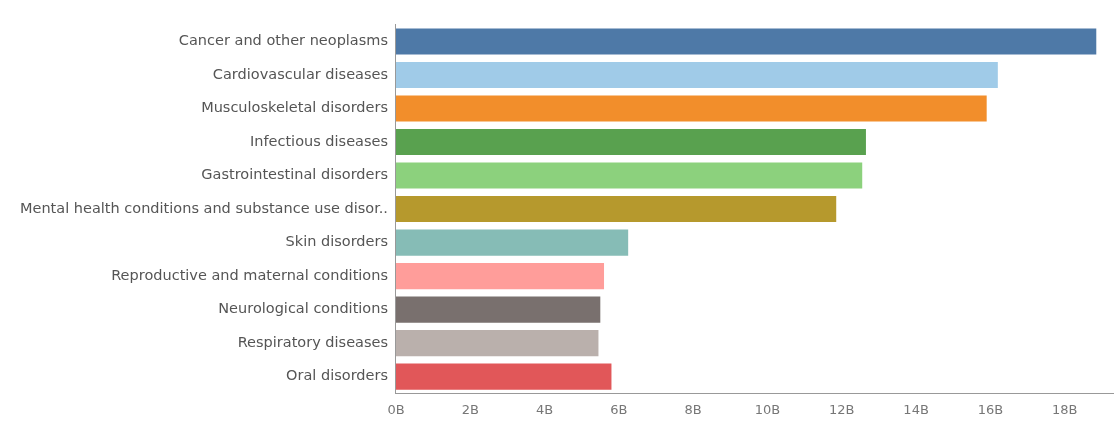 The width and height of the screenshot is (1119, 425). I want to click on x-tick-label: 18B, so click(1064, 409).